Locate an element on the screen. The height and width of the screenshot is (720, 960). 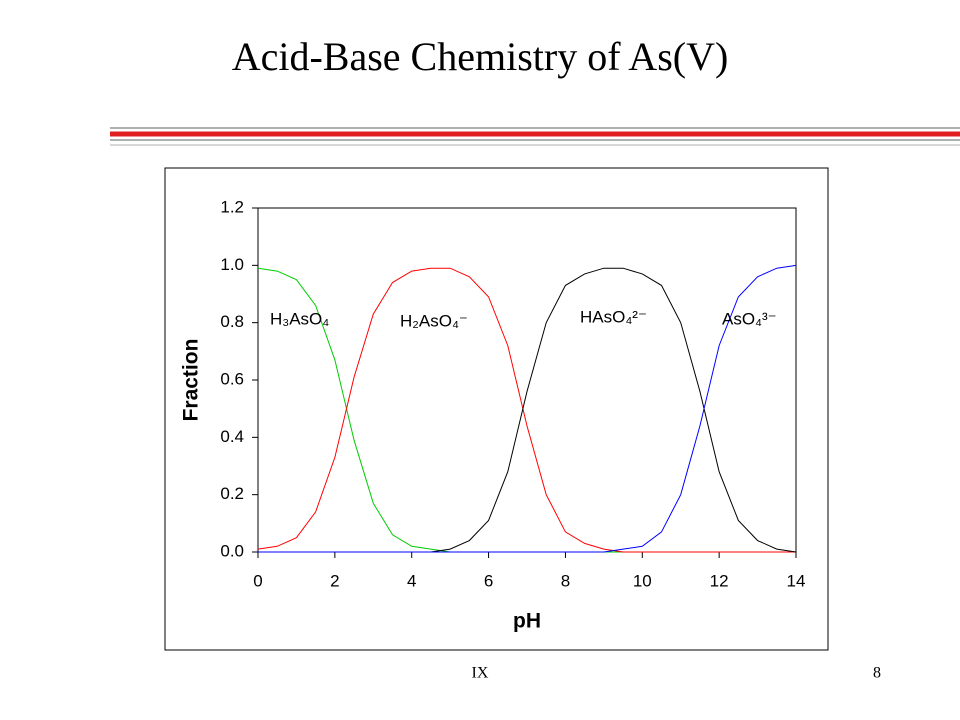
y-tick-label: 1.0 is located at coordinates (232, 264).